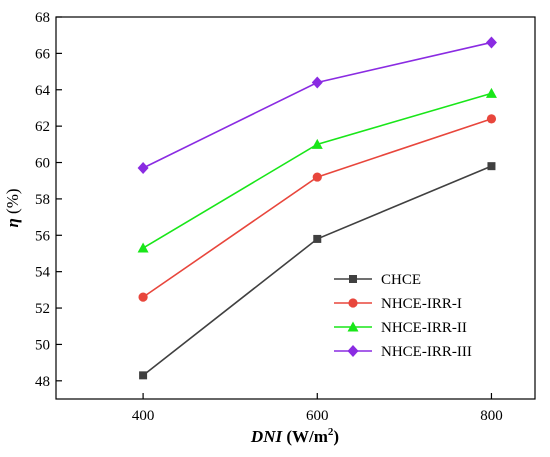 This screenshot has width=550, height=457. Describe the element at coordinates (42, 345) in the screenshot. I see `y-tick-label: 50` at that location.